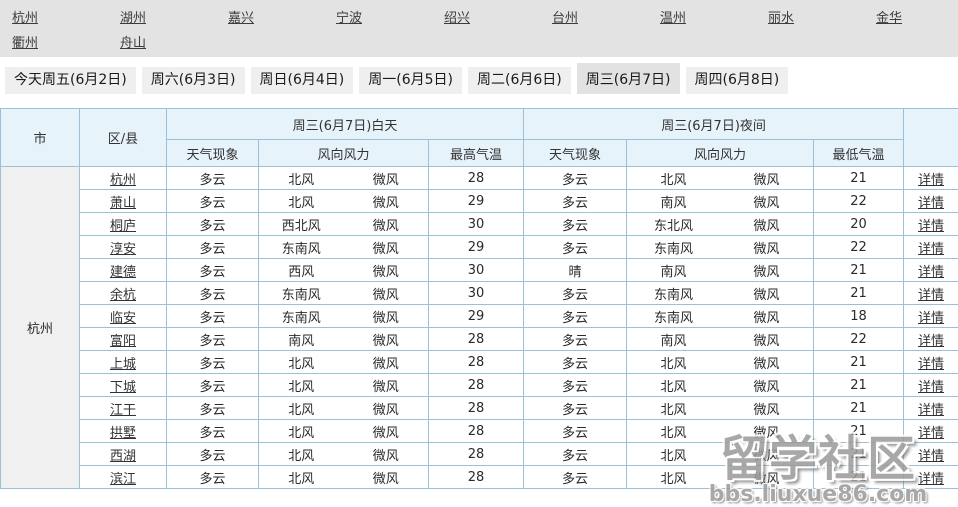 Image resolution: width=958 pixels, height=507 pixels. Describe the element at coordinates (343, 339) in the screenshot. I see `day-wind-cell: 南风 微风` at that location.